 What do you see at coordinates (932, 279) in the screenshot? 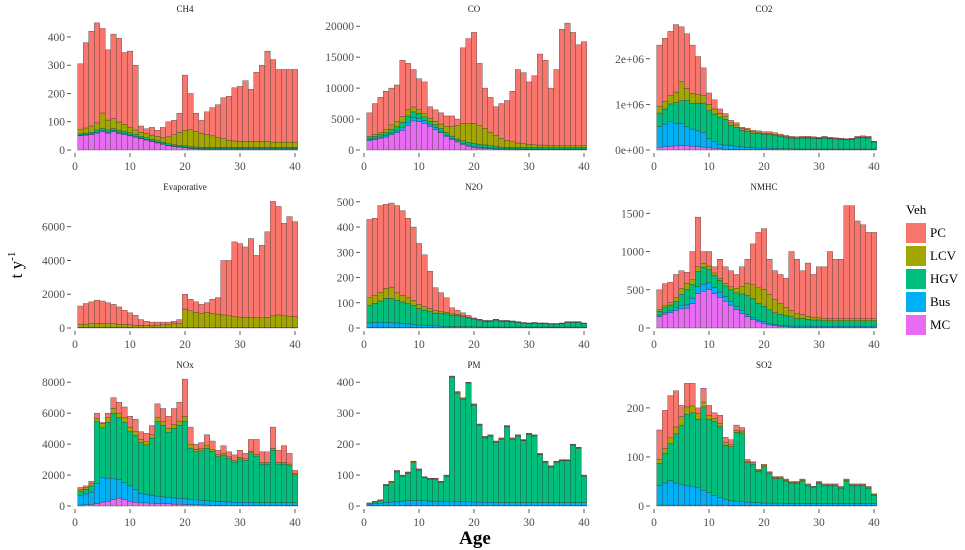
I see `legend-item-hgv: HGV` at bounding box center [932, 279].